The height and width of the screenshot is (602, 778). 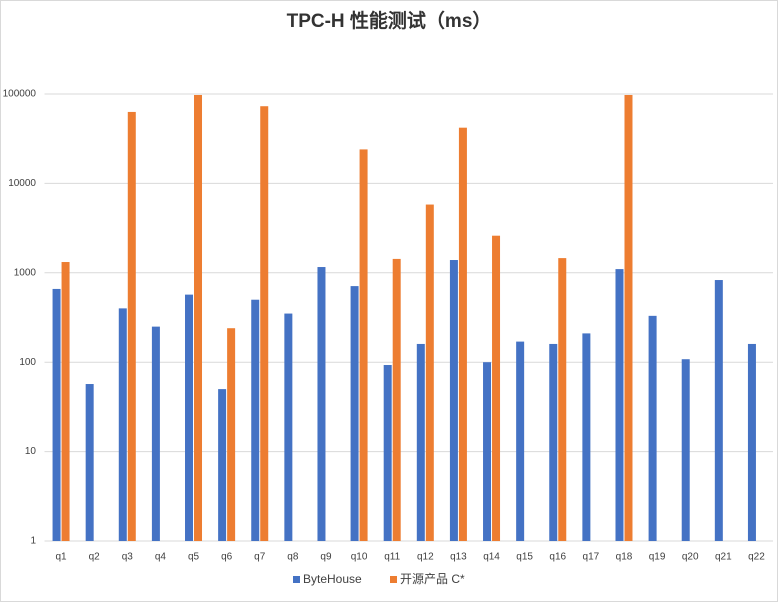 I want to click on legend-label: 开源产品 C*, so click(x=432, y=579).